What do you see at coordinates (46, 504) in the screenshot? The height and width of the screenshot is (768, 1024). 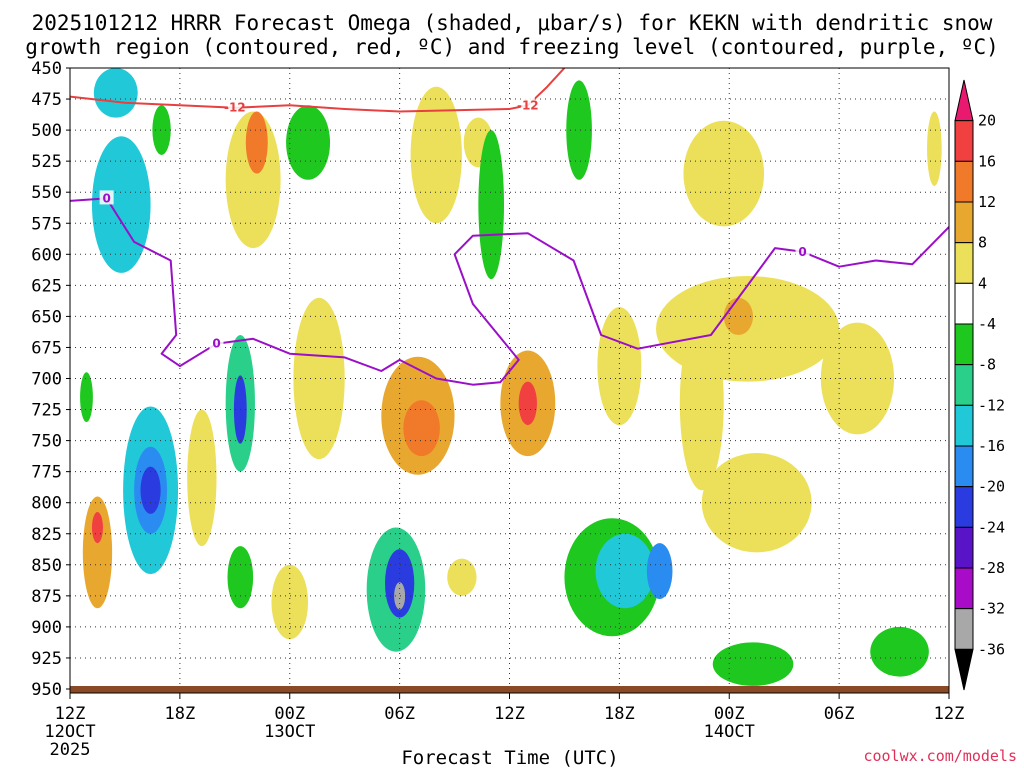 I see `y-tick-800: 800` at bounding box center [46, 504].